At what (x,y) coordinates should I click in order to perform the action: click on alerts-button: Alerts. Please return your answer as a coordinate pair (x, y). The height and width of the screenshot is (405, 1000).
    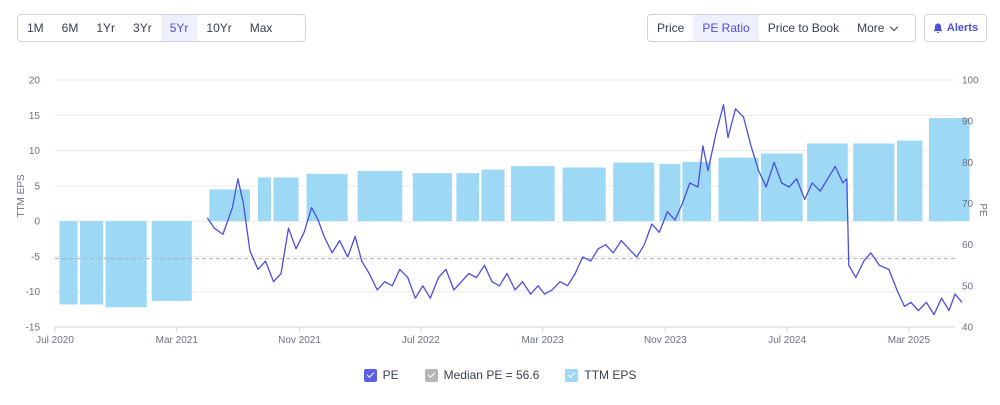
    Looking at the image, I should click on (955, 28).